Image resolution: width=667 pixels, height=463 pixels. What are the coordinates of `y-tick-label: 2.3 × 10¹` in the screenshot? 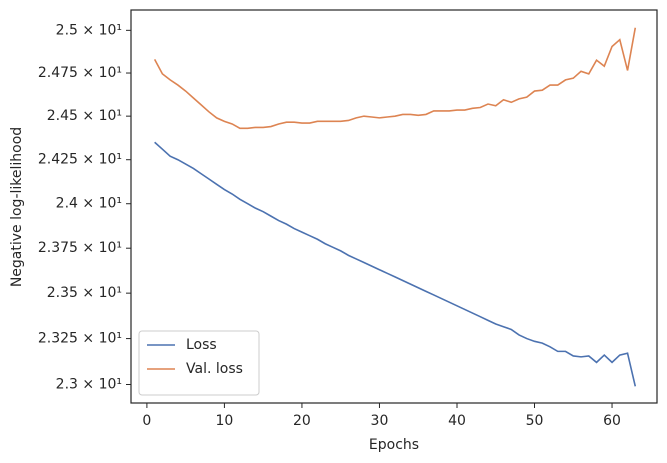 It's located at (89, 384).